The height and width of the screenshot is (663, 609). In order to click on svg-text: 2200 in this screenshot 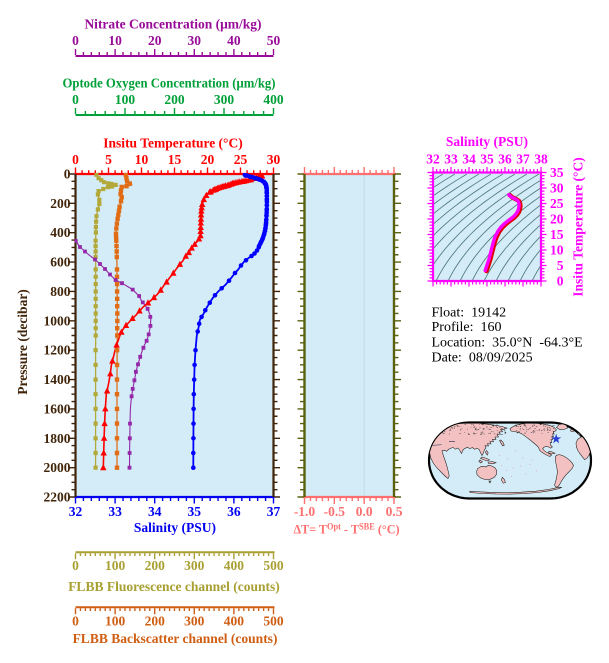, I will do `click(57, 497)`.